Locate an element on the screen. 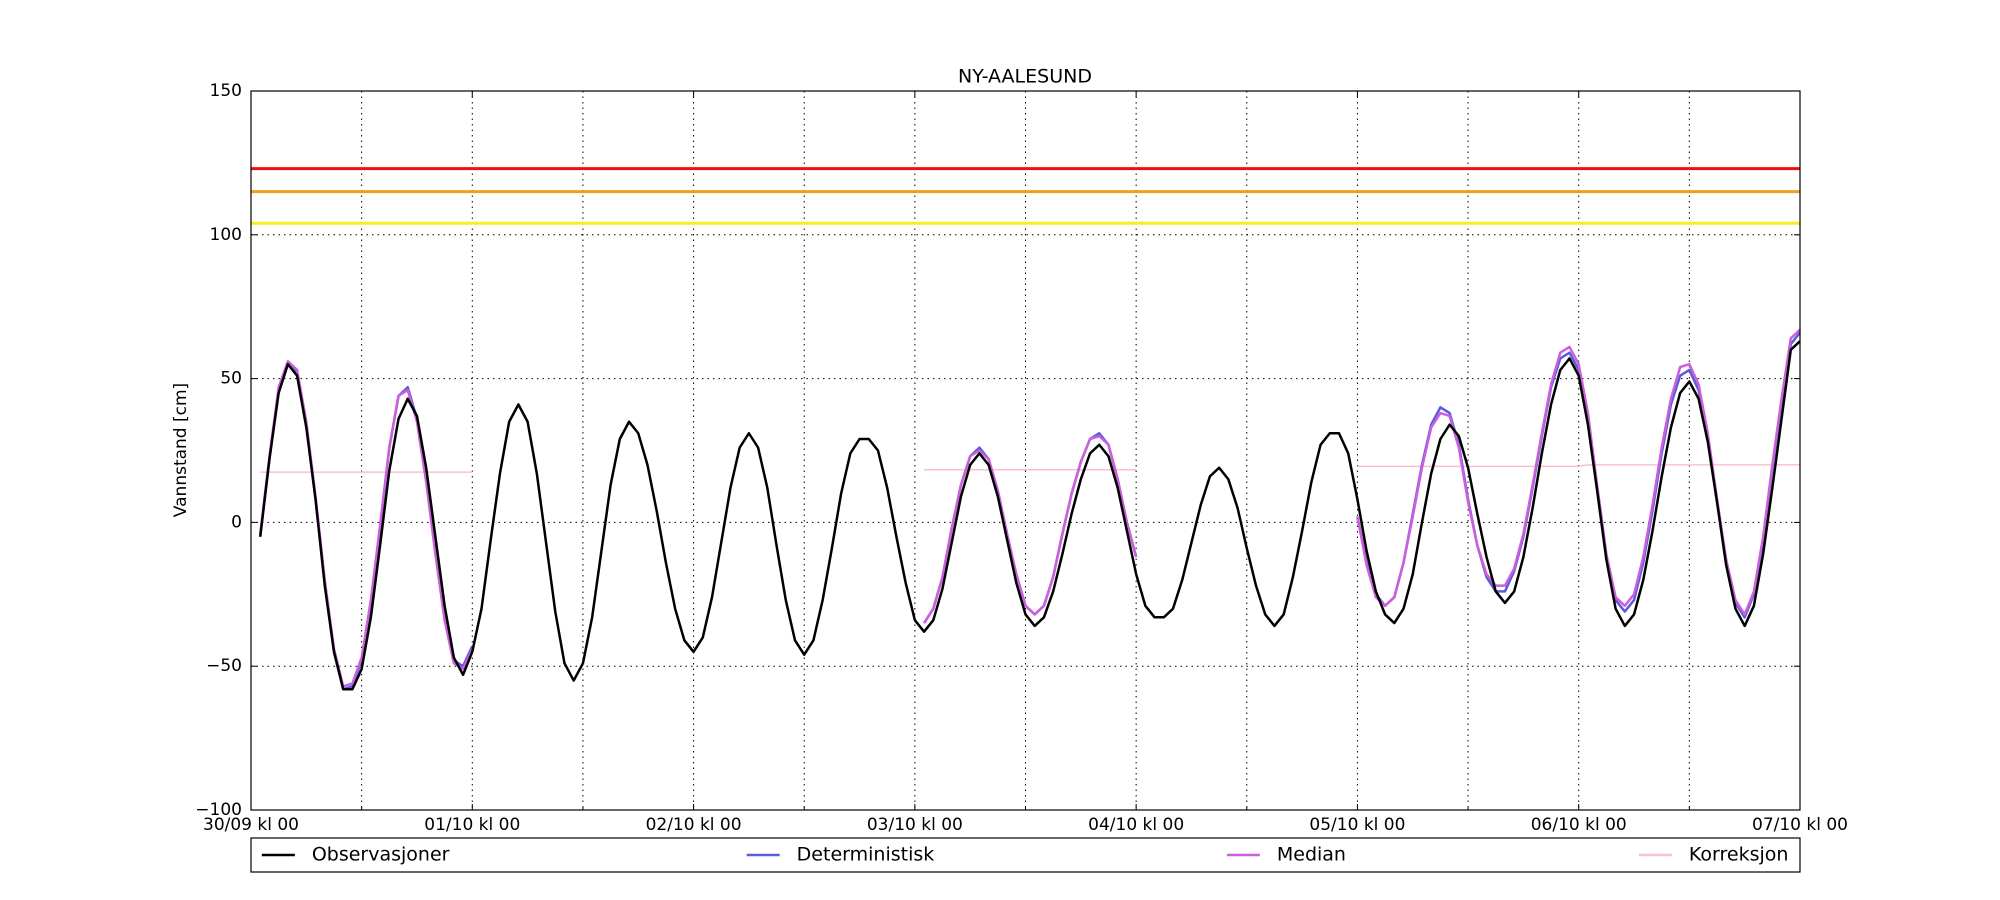  legend-label: Observasjoner is located at coordinates (381, 855).